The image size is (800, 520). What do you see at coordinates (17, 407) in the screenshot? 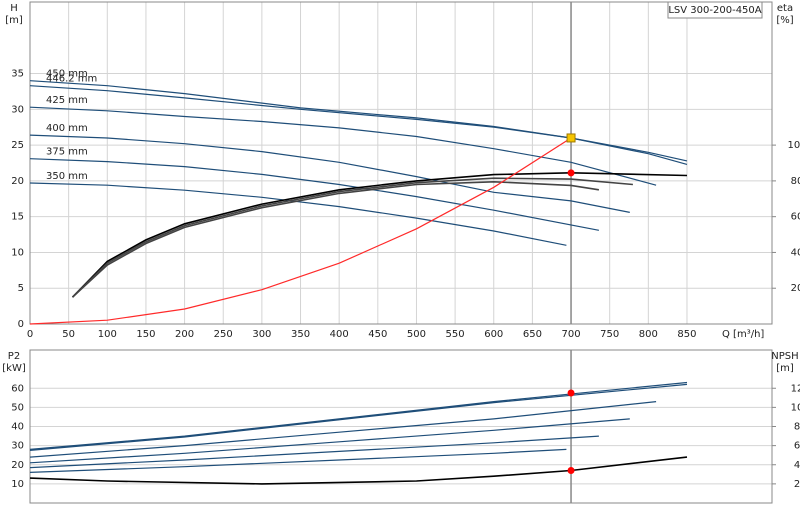
I see `y-tick-label: 50` at bounding box center [17, 407].